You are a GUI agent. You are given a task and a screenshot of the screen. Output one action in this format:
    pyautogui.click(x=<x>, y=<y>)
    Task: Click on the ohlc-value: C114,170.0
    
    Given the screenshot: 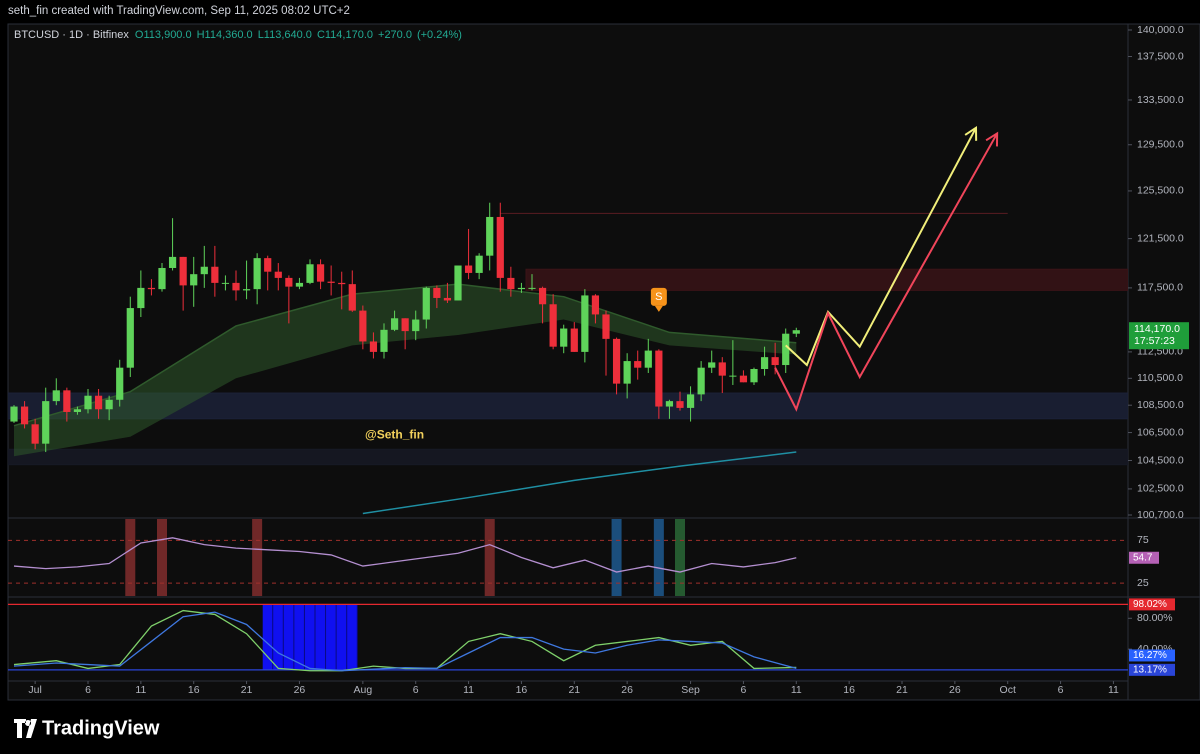 What is the action you would take?
    pyautogui.click(x=345, y=35)
    